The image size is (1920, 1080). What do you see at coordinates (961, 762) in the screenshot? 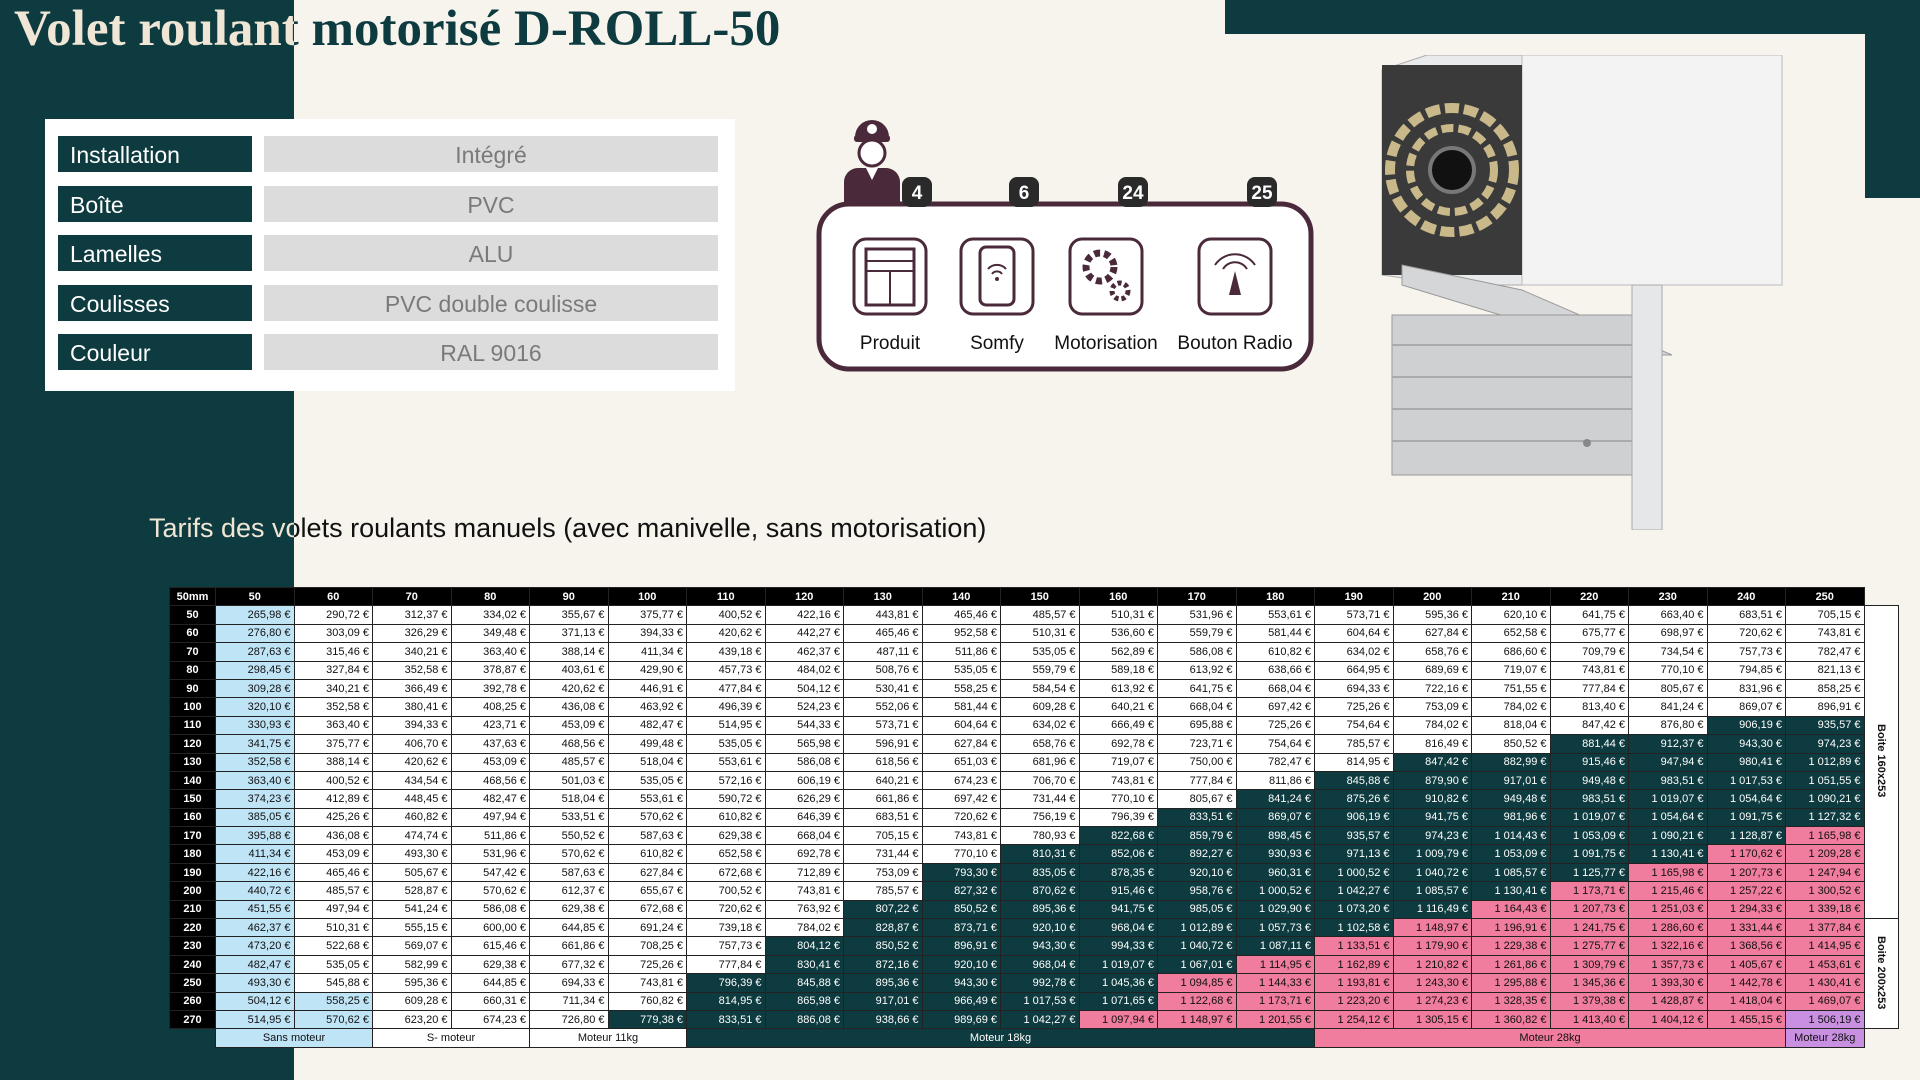
I see `price-cell: 651,03 €` at bounding box center [961, 762].